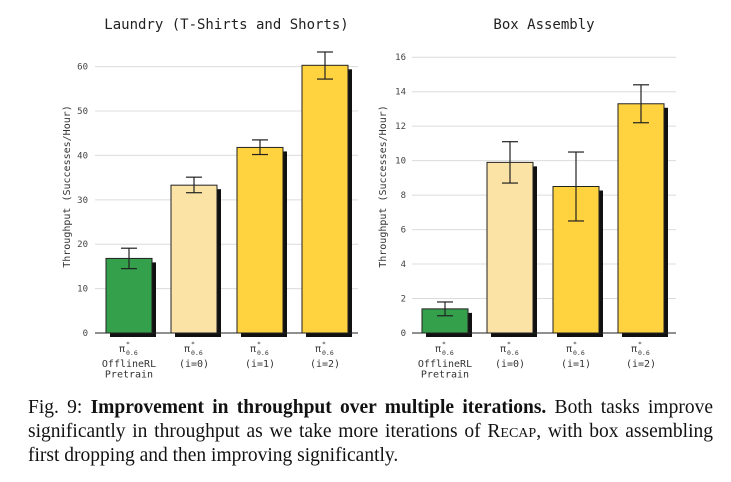  What do you see at coordinates (403, 196) in the screenshot?
I see `y-tick-label: 8` at bounding box center [403, 196].